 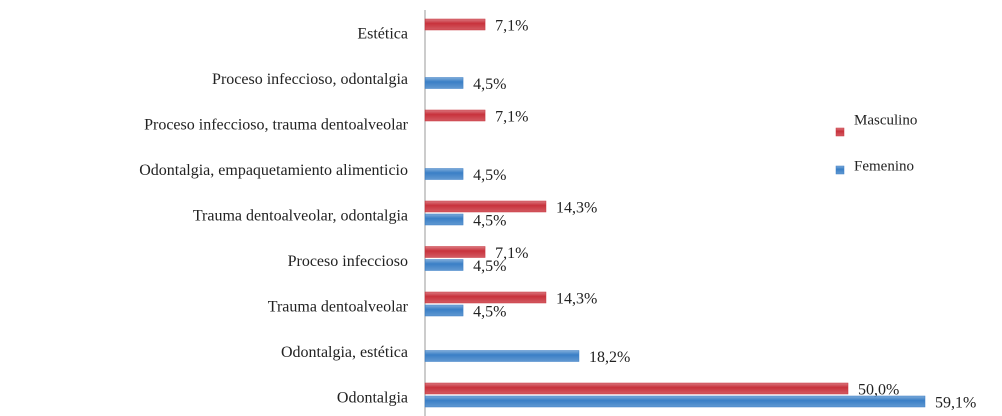 I want to click on category-label: Odontalgia, so click(x=372, y=398).